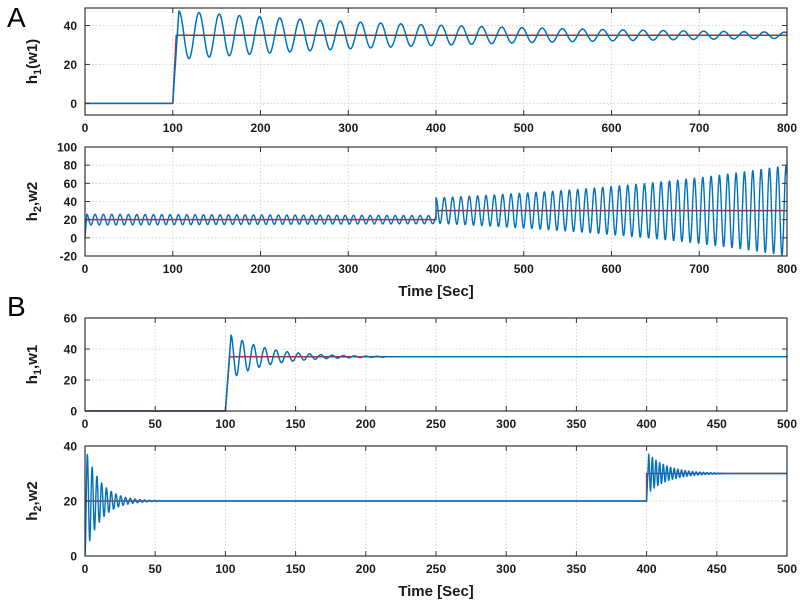  I want to click on y-tick-label: 80, so click(71, 166).